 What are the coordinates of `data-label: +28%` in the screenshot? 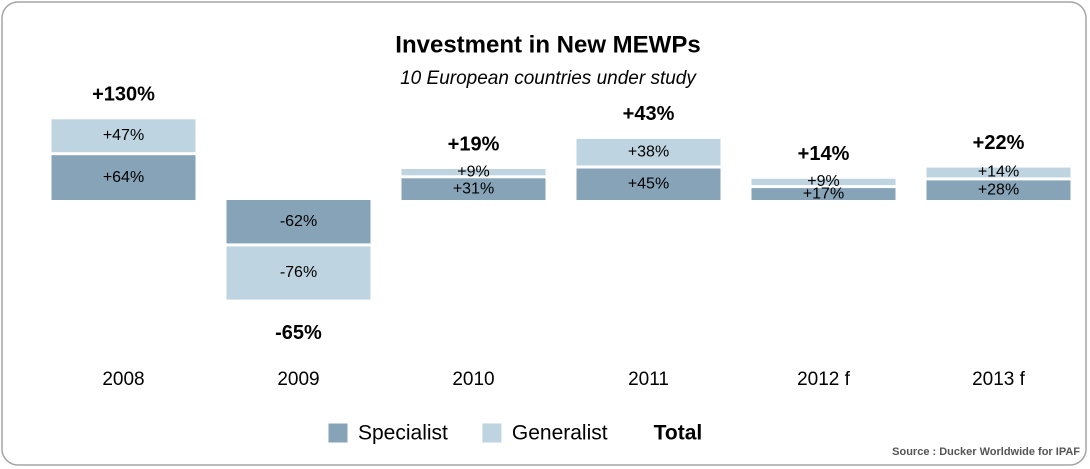 It's located at (998, 189).